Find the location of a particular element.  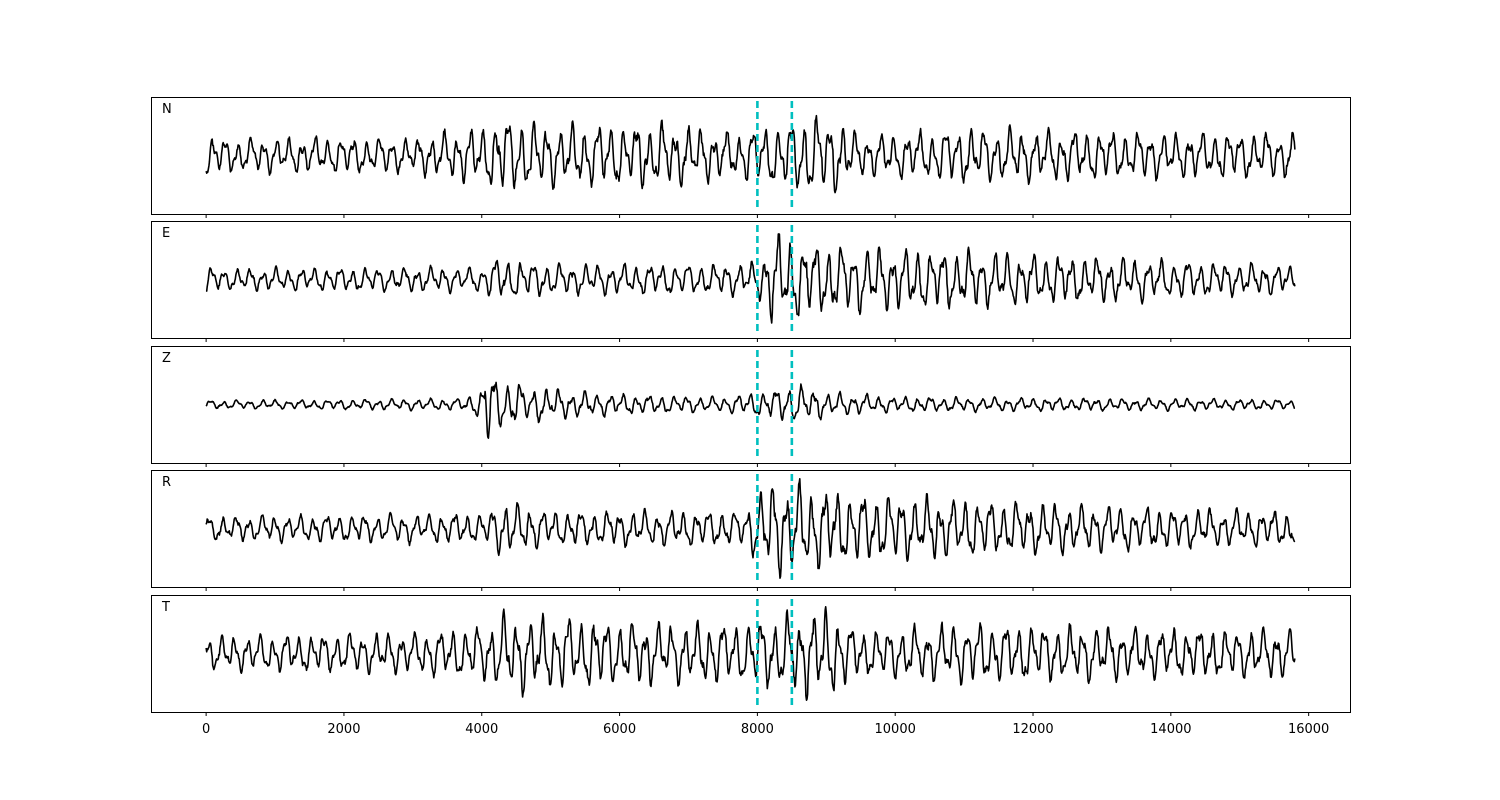

x-tick-label: 10000 is located at coordinates (895, 729).